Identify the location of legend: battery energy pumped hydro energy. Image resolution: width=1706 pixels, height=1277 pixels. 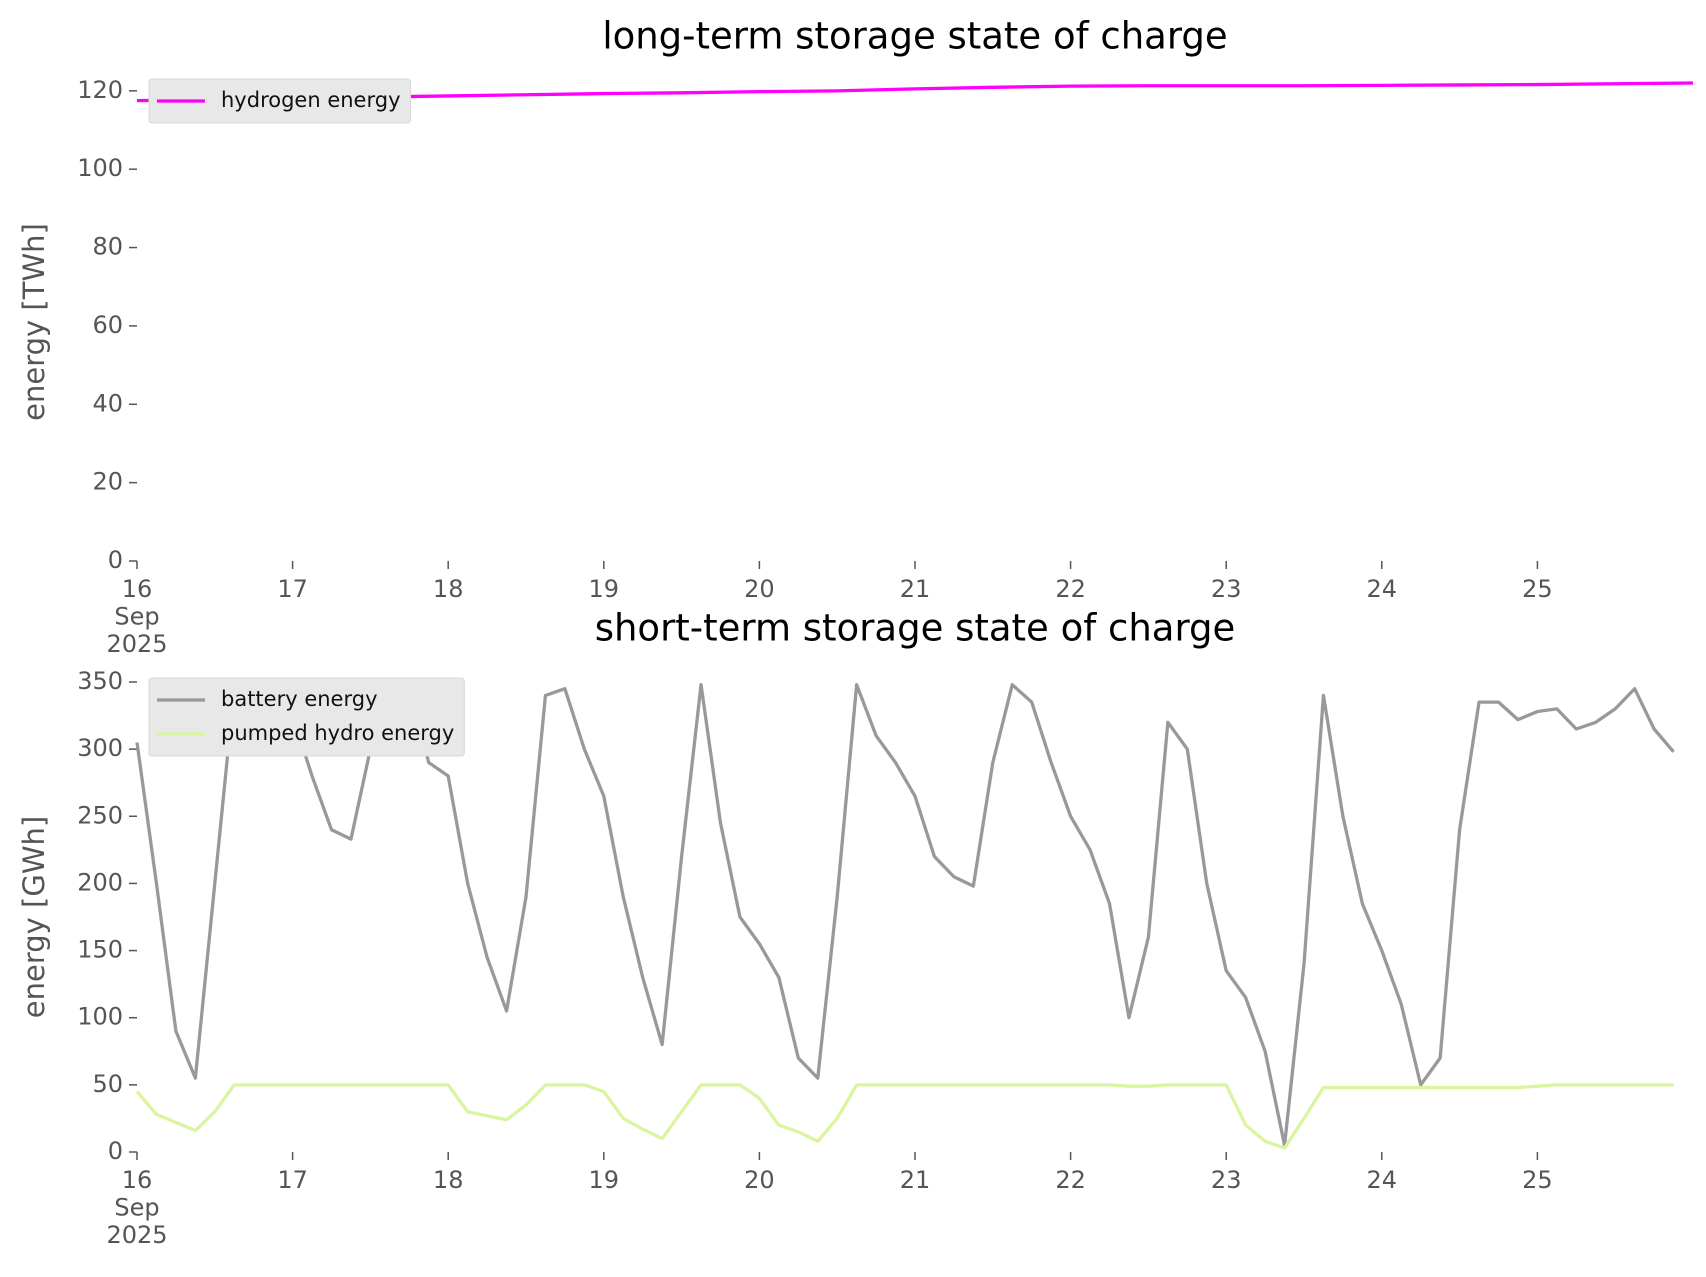
(306, 717).